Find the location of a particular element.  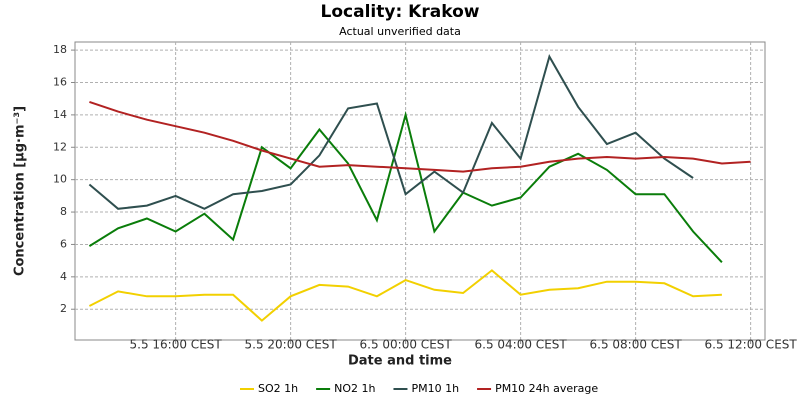

y-tick-label: 2 is located at coordinates (63, 308).